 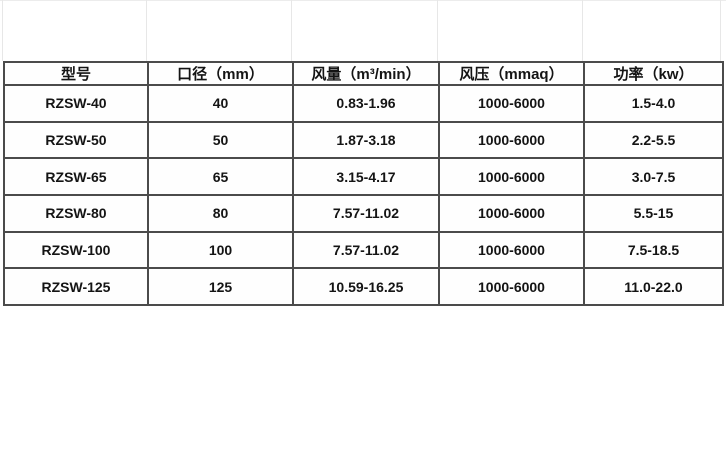 What do you see at coordinates (220, 73) in the screenshot?
I see `header-diameter: 口径（mm）` at bounding box center [220, 73].